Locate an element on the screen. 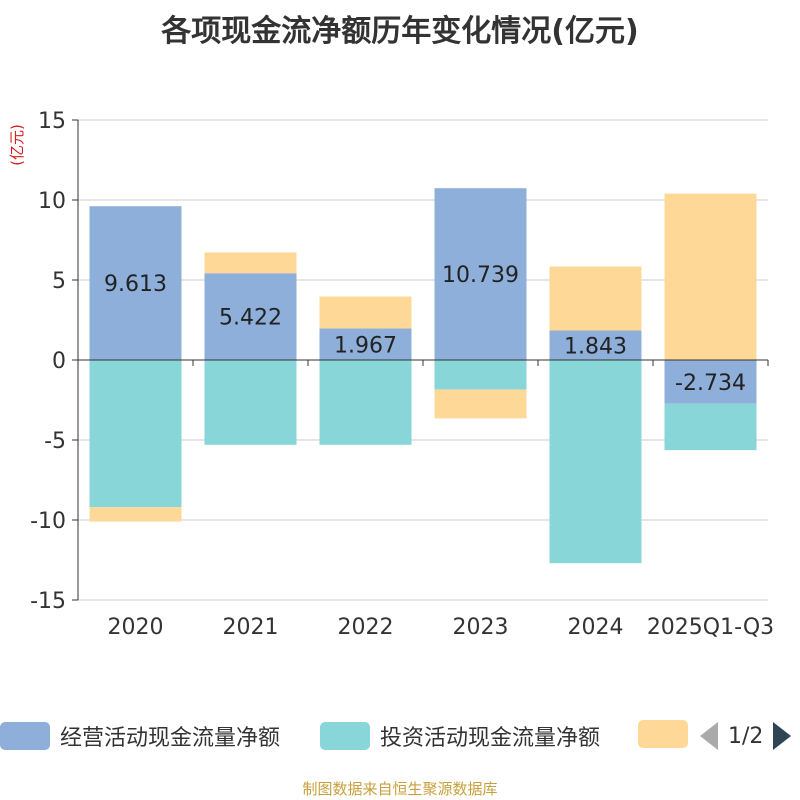 The height and width of the screenshot is (800, 800). y-tick-label: 10 is located at coordinates (52, 201).